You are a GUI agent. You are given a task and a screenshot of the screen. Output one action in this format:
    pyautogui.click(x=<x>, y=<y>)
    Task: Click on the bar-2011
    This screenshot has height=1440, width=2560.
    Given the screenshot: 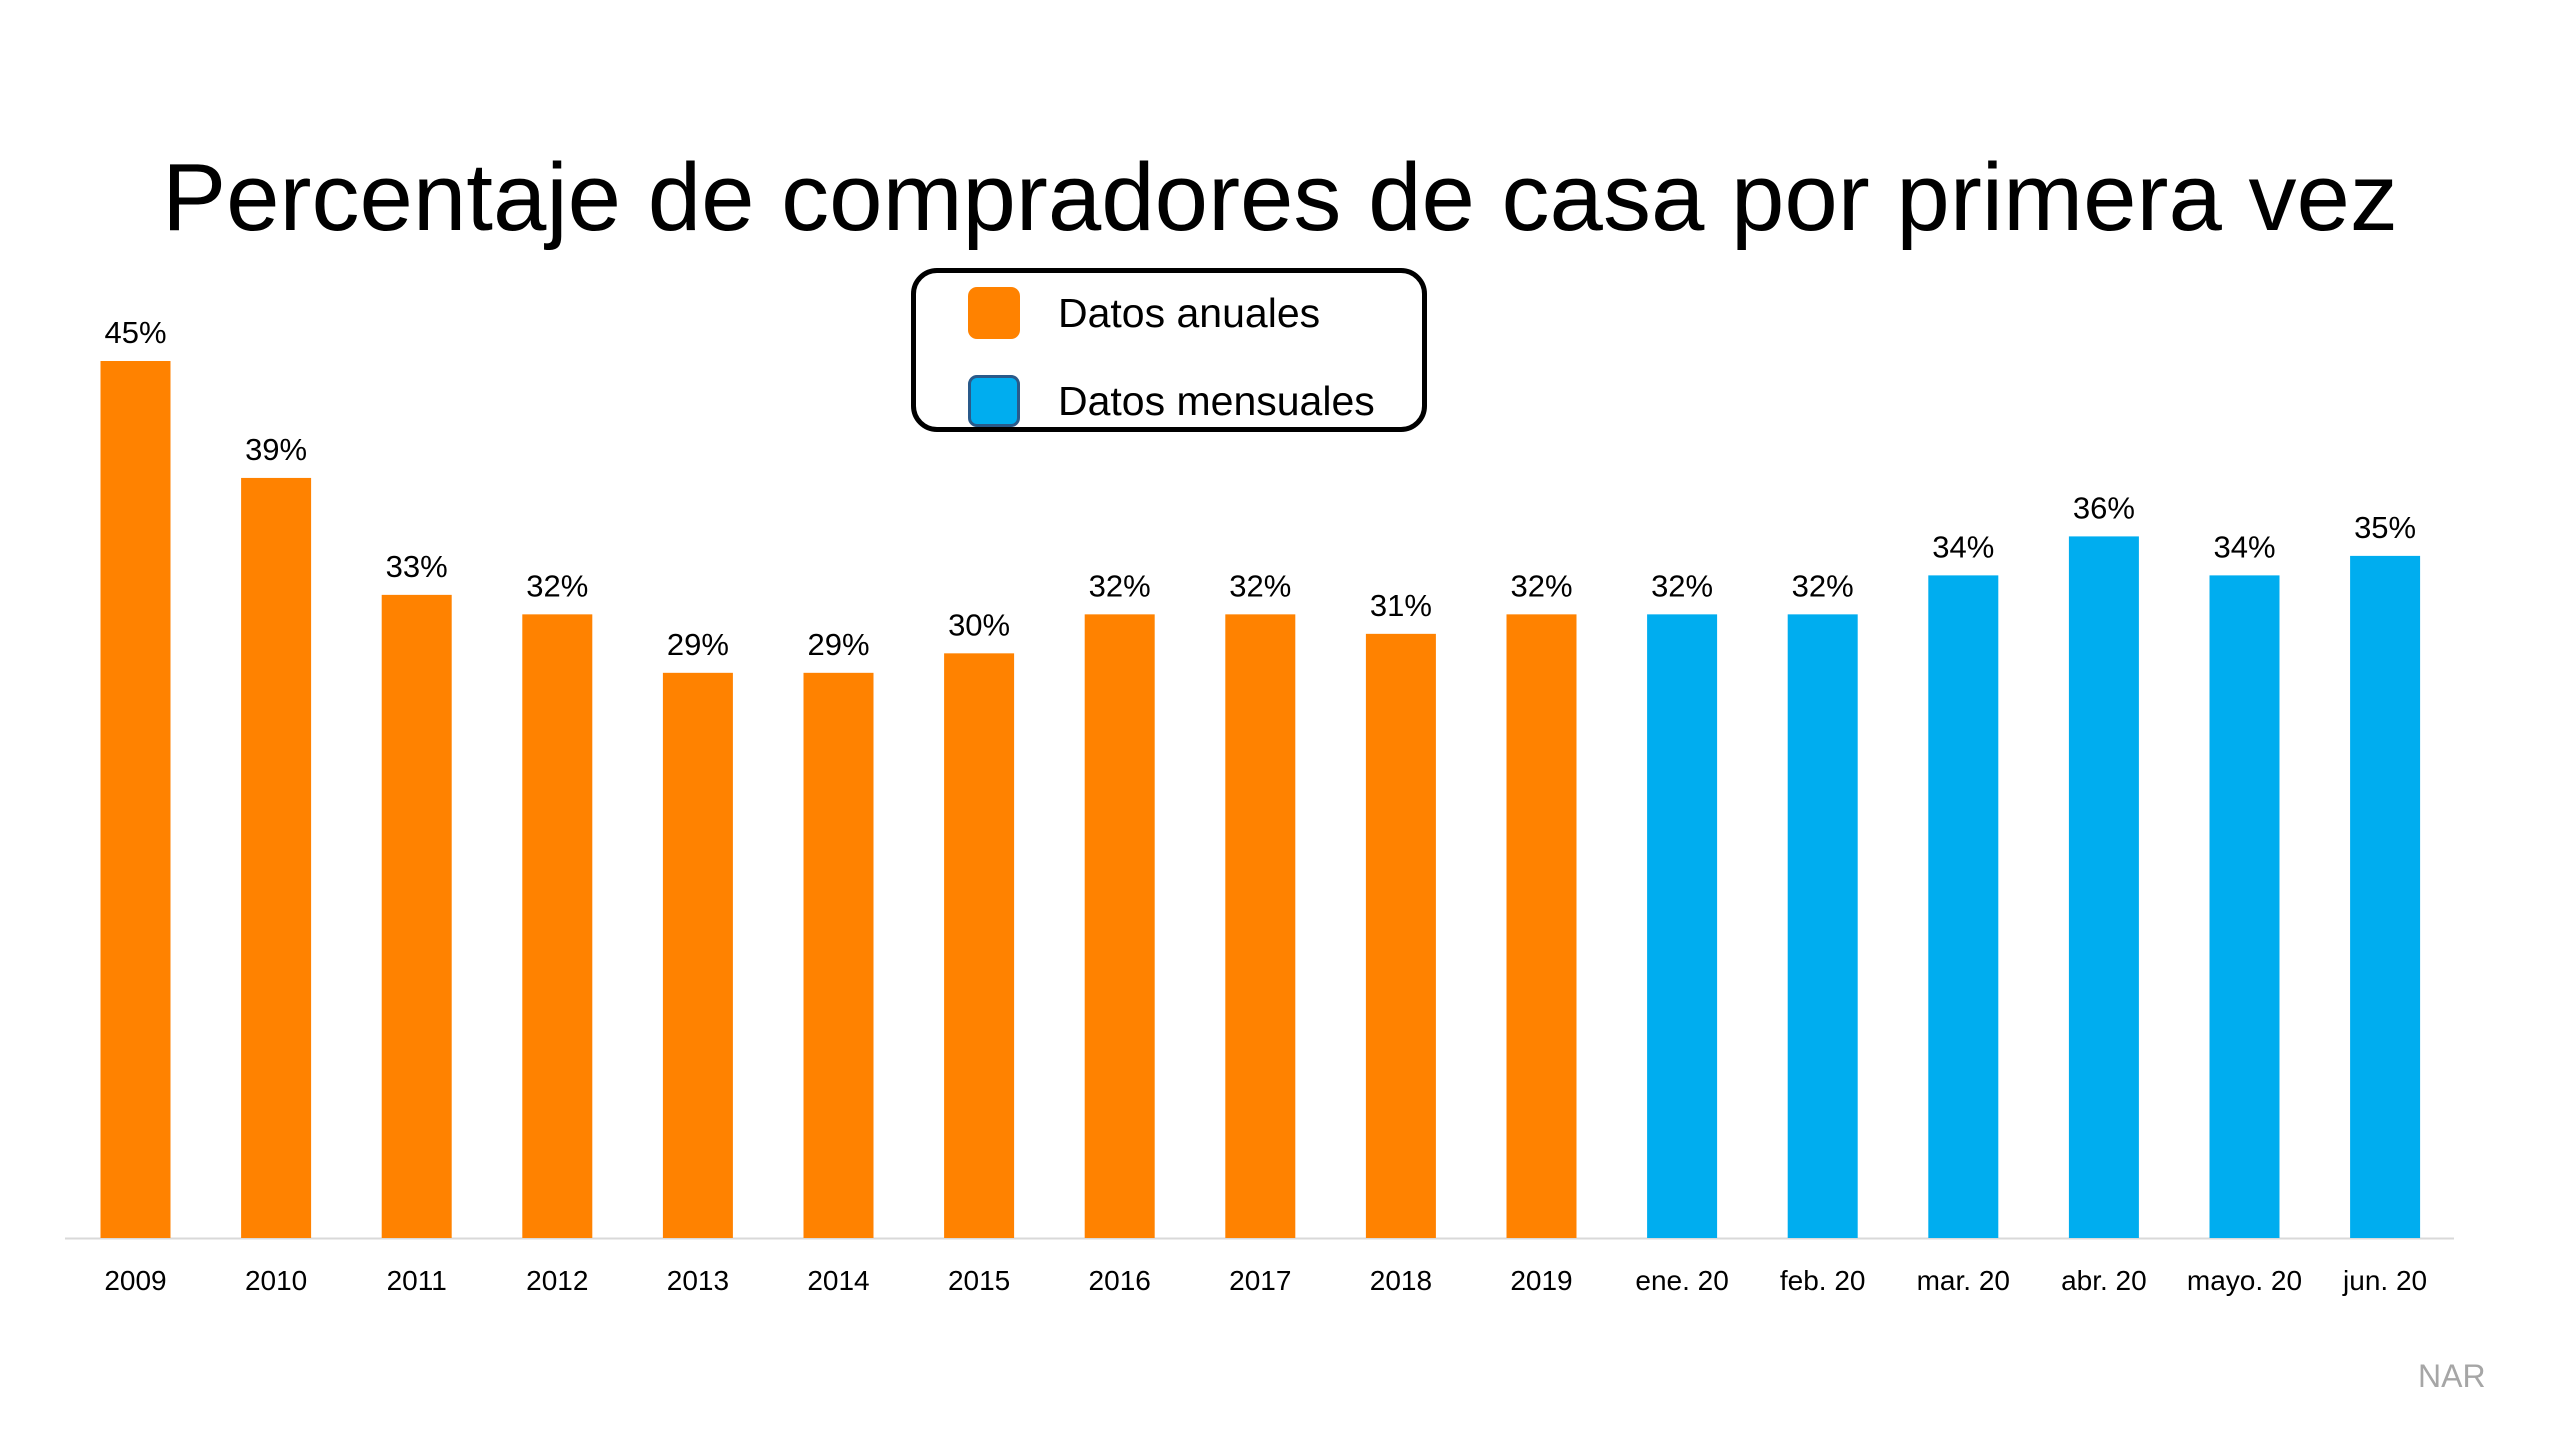 What is the action you would take?
    pyautogui.click(x=416, y=916)
    